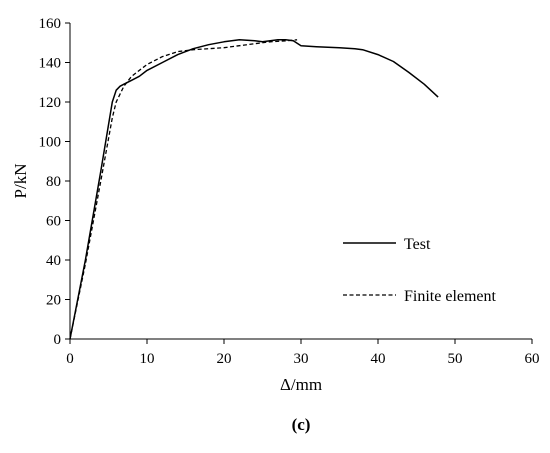 This screenshot has height=453, width=550. What do you see at coordinates (50, 103) in the screenshot?
I see `y-tick-label: 120` at bounding box center [50, 103].